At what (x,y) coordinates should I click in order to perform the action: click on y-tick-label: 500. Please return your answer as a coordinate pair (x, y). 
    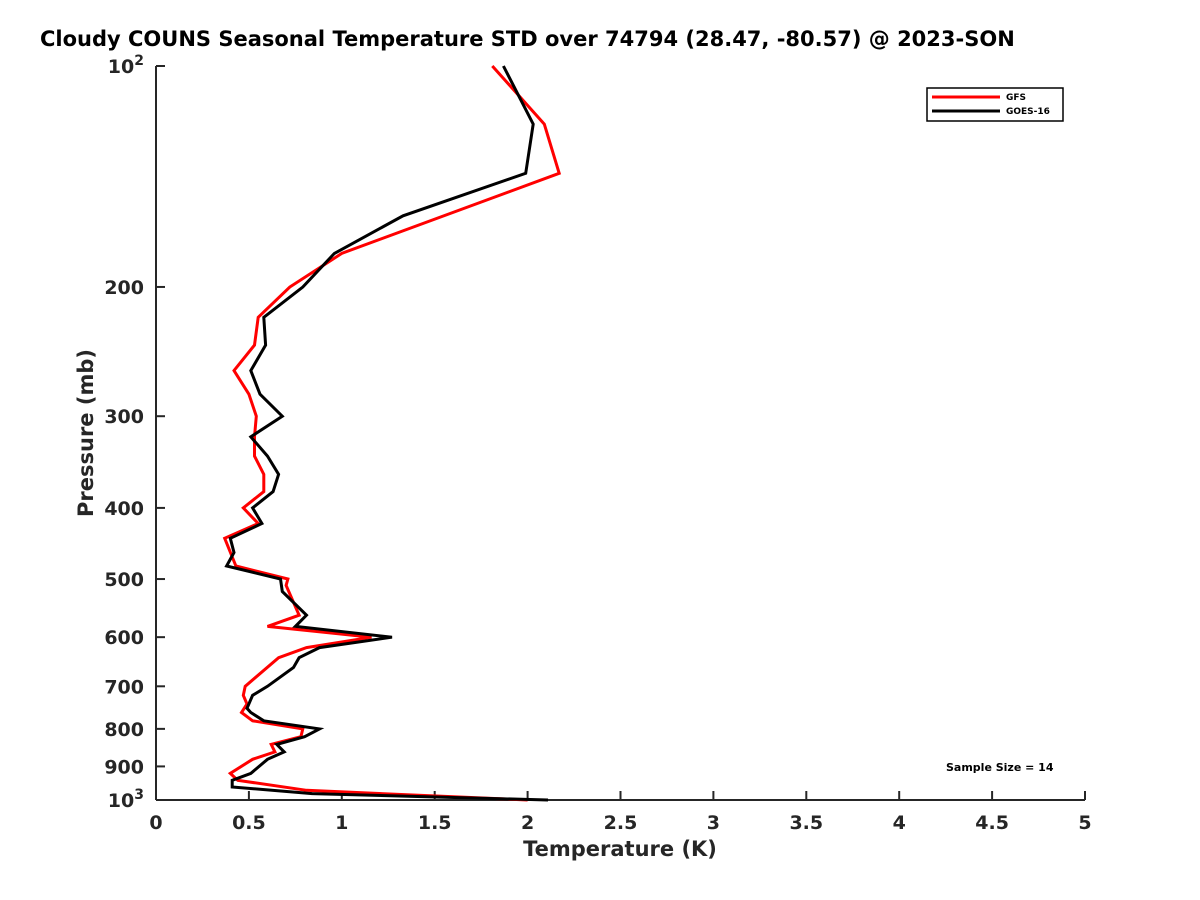
    Looking at the image, I should click on (124, 580).